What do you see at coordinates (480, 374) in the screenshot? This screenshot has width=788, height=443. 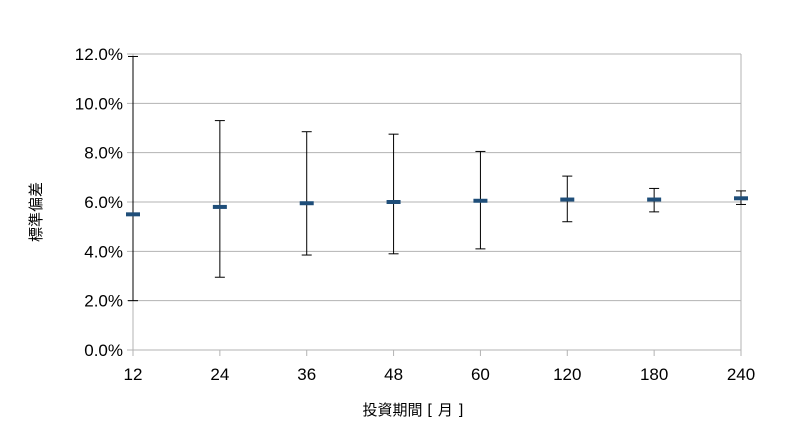 I see `x-tick-label: 60` at bounding box center [480, 374].